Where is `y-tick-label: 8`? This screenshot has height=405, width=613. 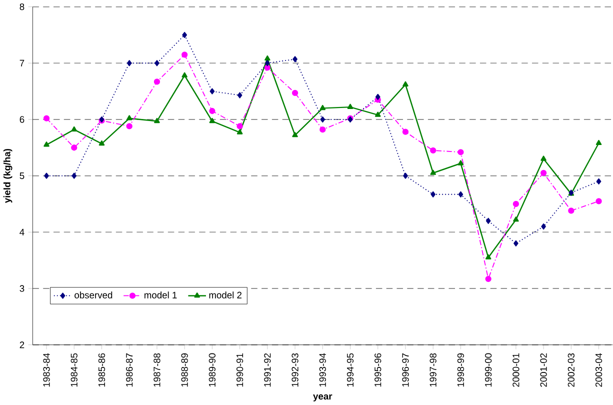 y-tick-label: 8 is located at coordinates (22, 7).